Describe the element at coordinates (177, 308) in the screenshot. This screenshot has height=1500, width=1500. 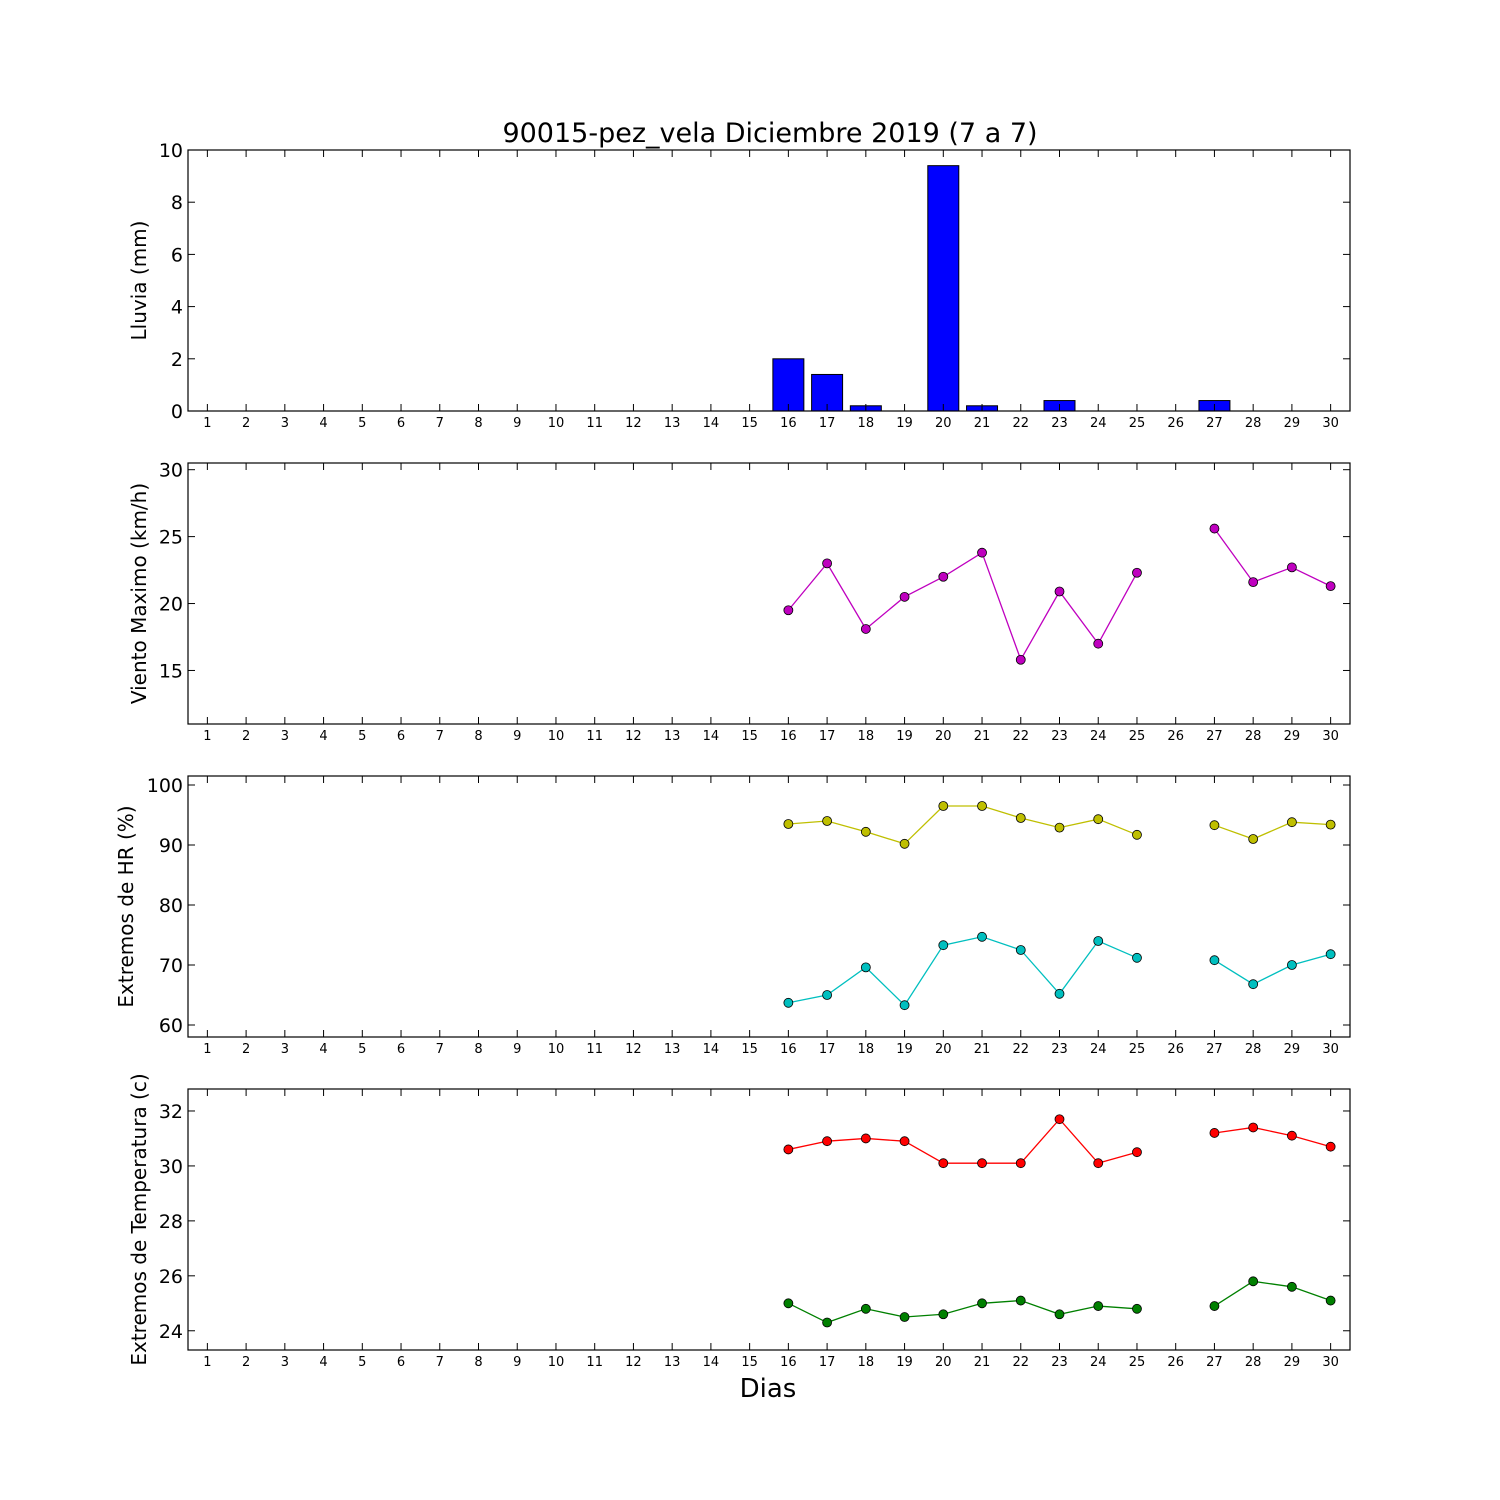
I see `ytick-label-4: 4` at that location.